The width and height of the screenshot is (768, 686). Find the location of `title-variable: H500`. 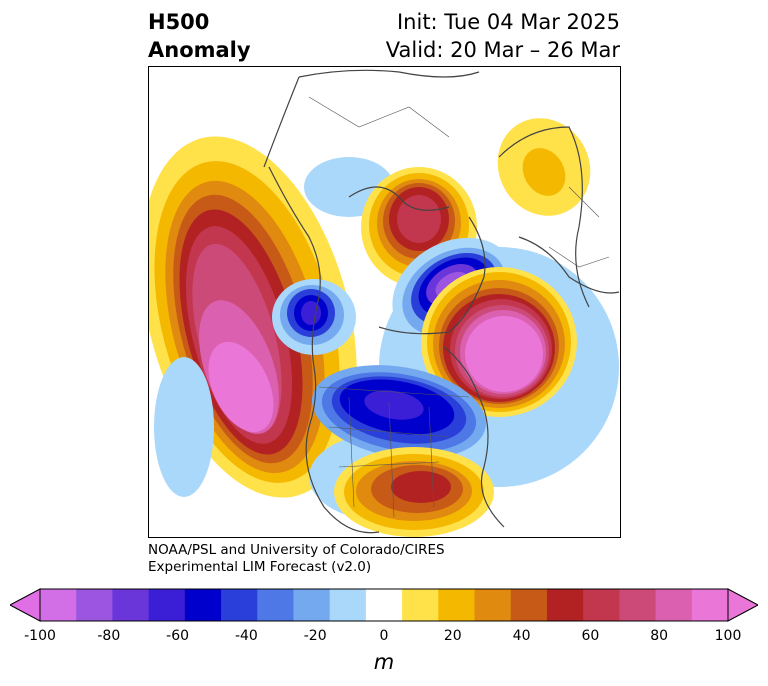

title-variable: H500 is located at coordinates (179, 22).